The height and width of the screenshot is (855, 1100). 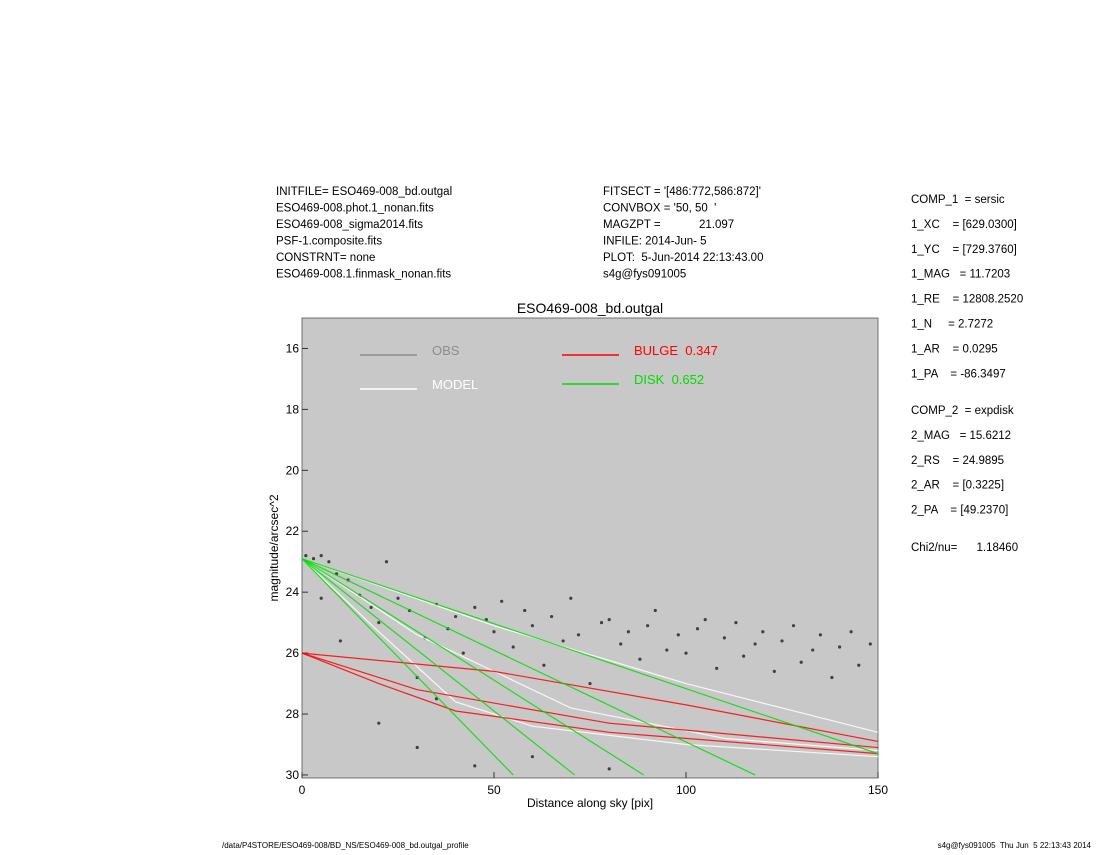 I want to click on header-line: PSF-1.composite.fits, so click(x=329, y=242).